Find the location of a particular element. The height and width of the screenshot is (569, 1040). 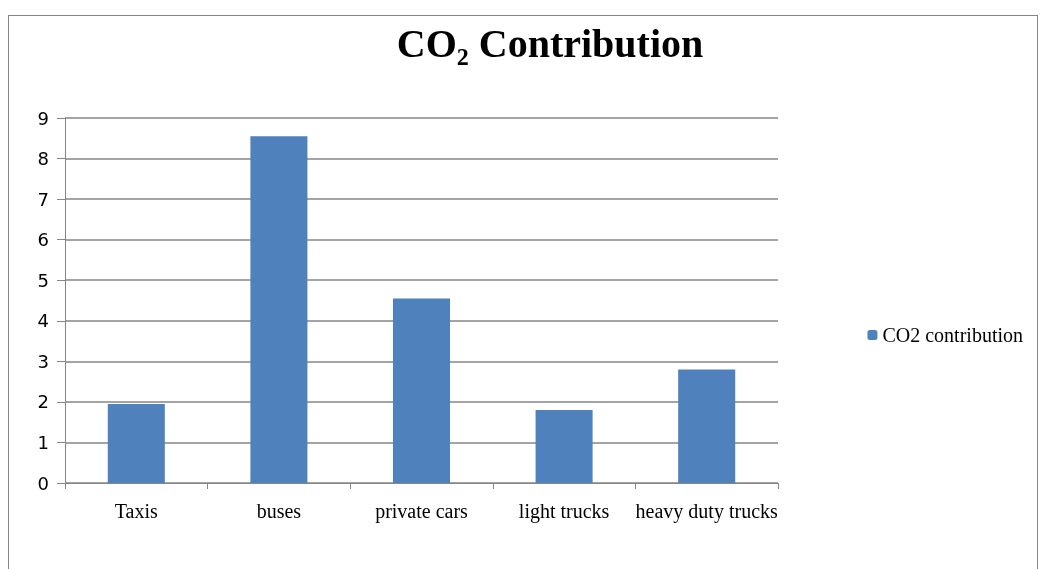

y-tick-label: 7 is located at coordinates (43, 199).